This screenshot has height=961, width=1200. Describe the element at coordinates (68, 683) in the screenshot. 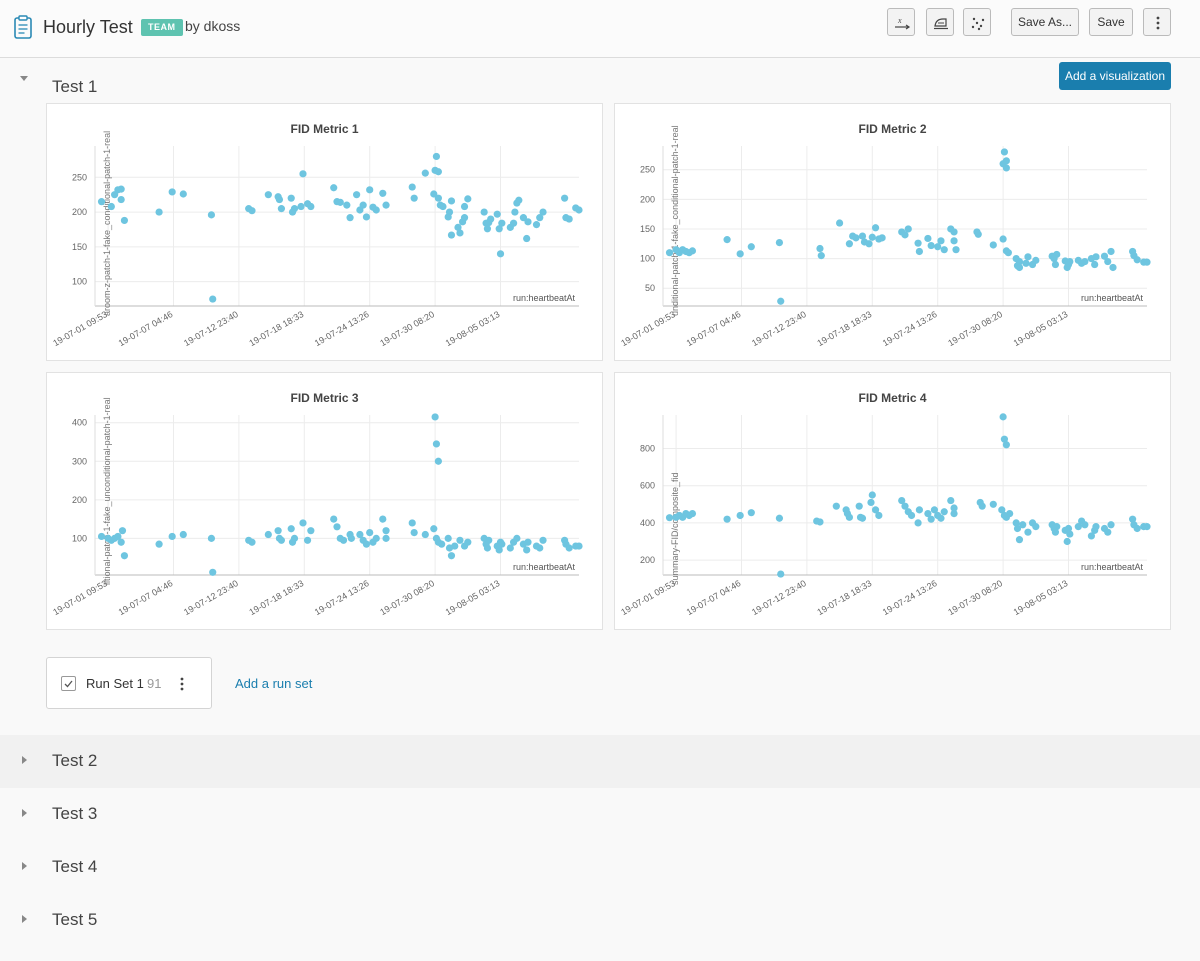

I see `run-set-checkbox` at that location.